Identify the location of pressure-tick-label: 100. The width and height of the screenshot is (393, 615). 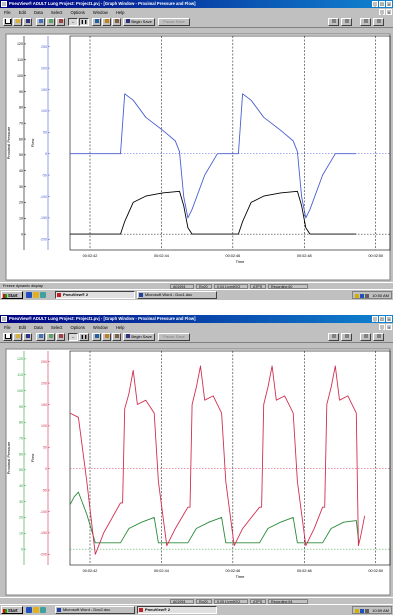
(20, 391).